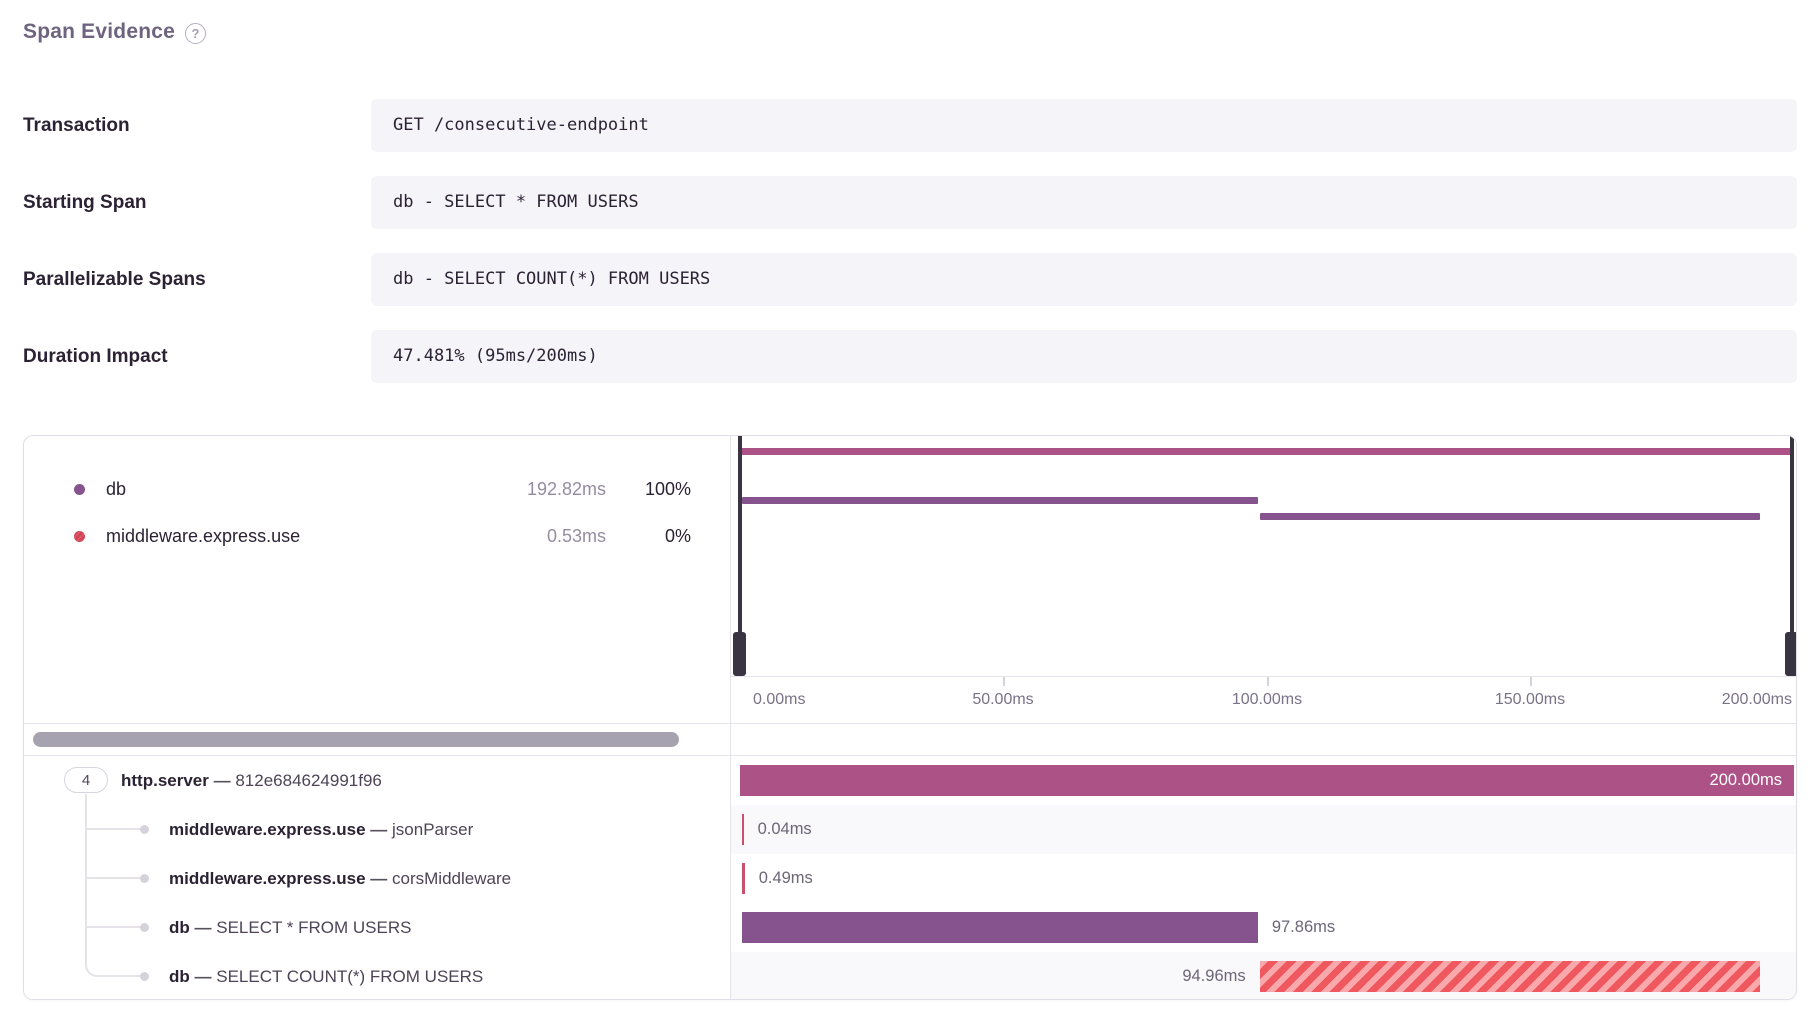  Describe the element at coordinates (1084, 279) in the screenshot. I see `field-value-parallelizable-spans: db - SELECT COUNT(*) FROM USERS` at that location.